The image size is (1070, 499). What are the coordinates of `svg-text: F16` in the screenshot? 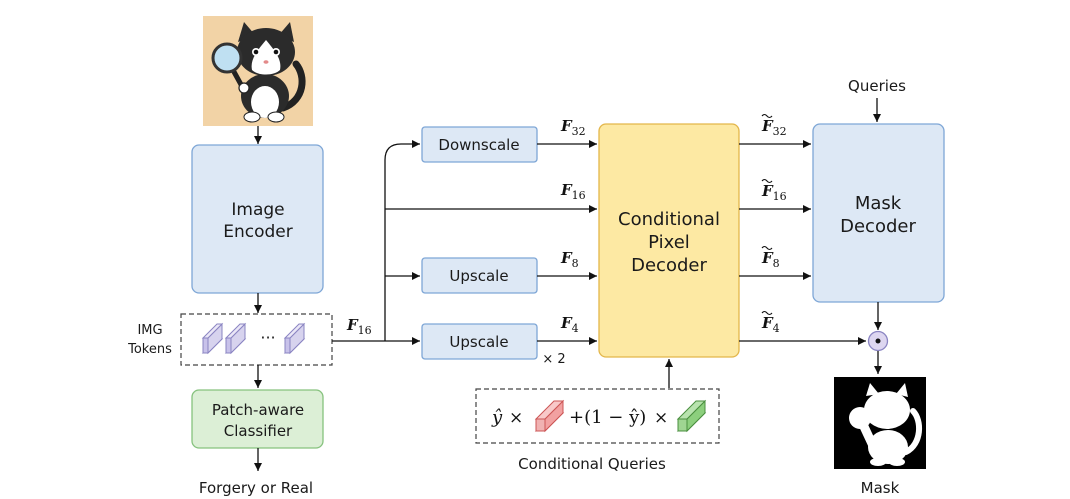 It's located at (774, 192).